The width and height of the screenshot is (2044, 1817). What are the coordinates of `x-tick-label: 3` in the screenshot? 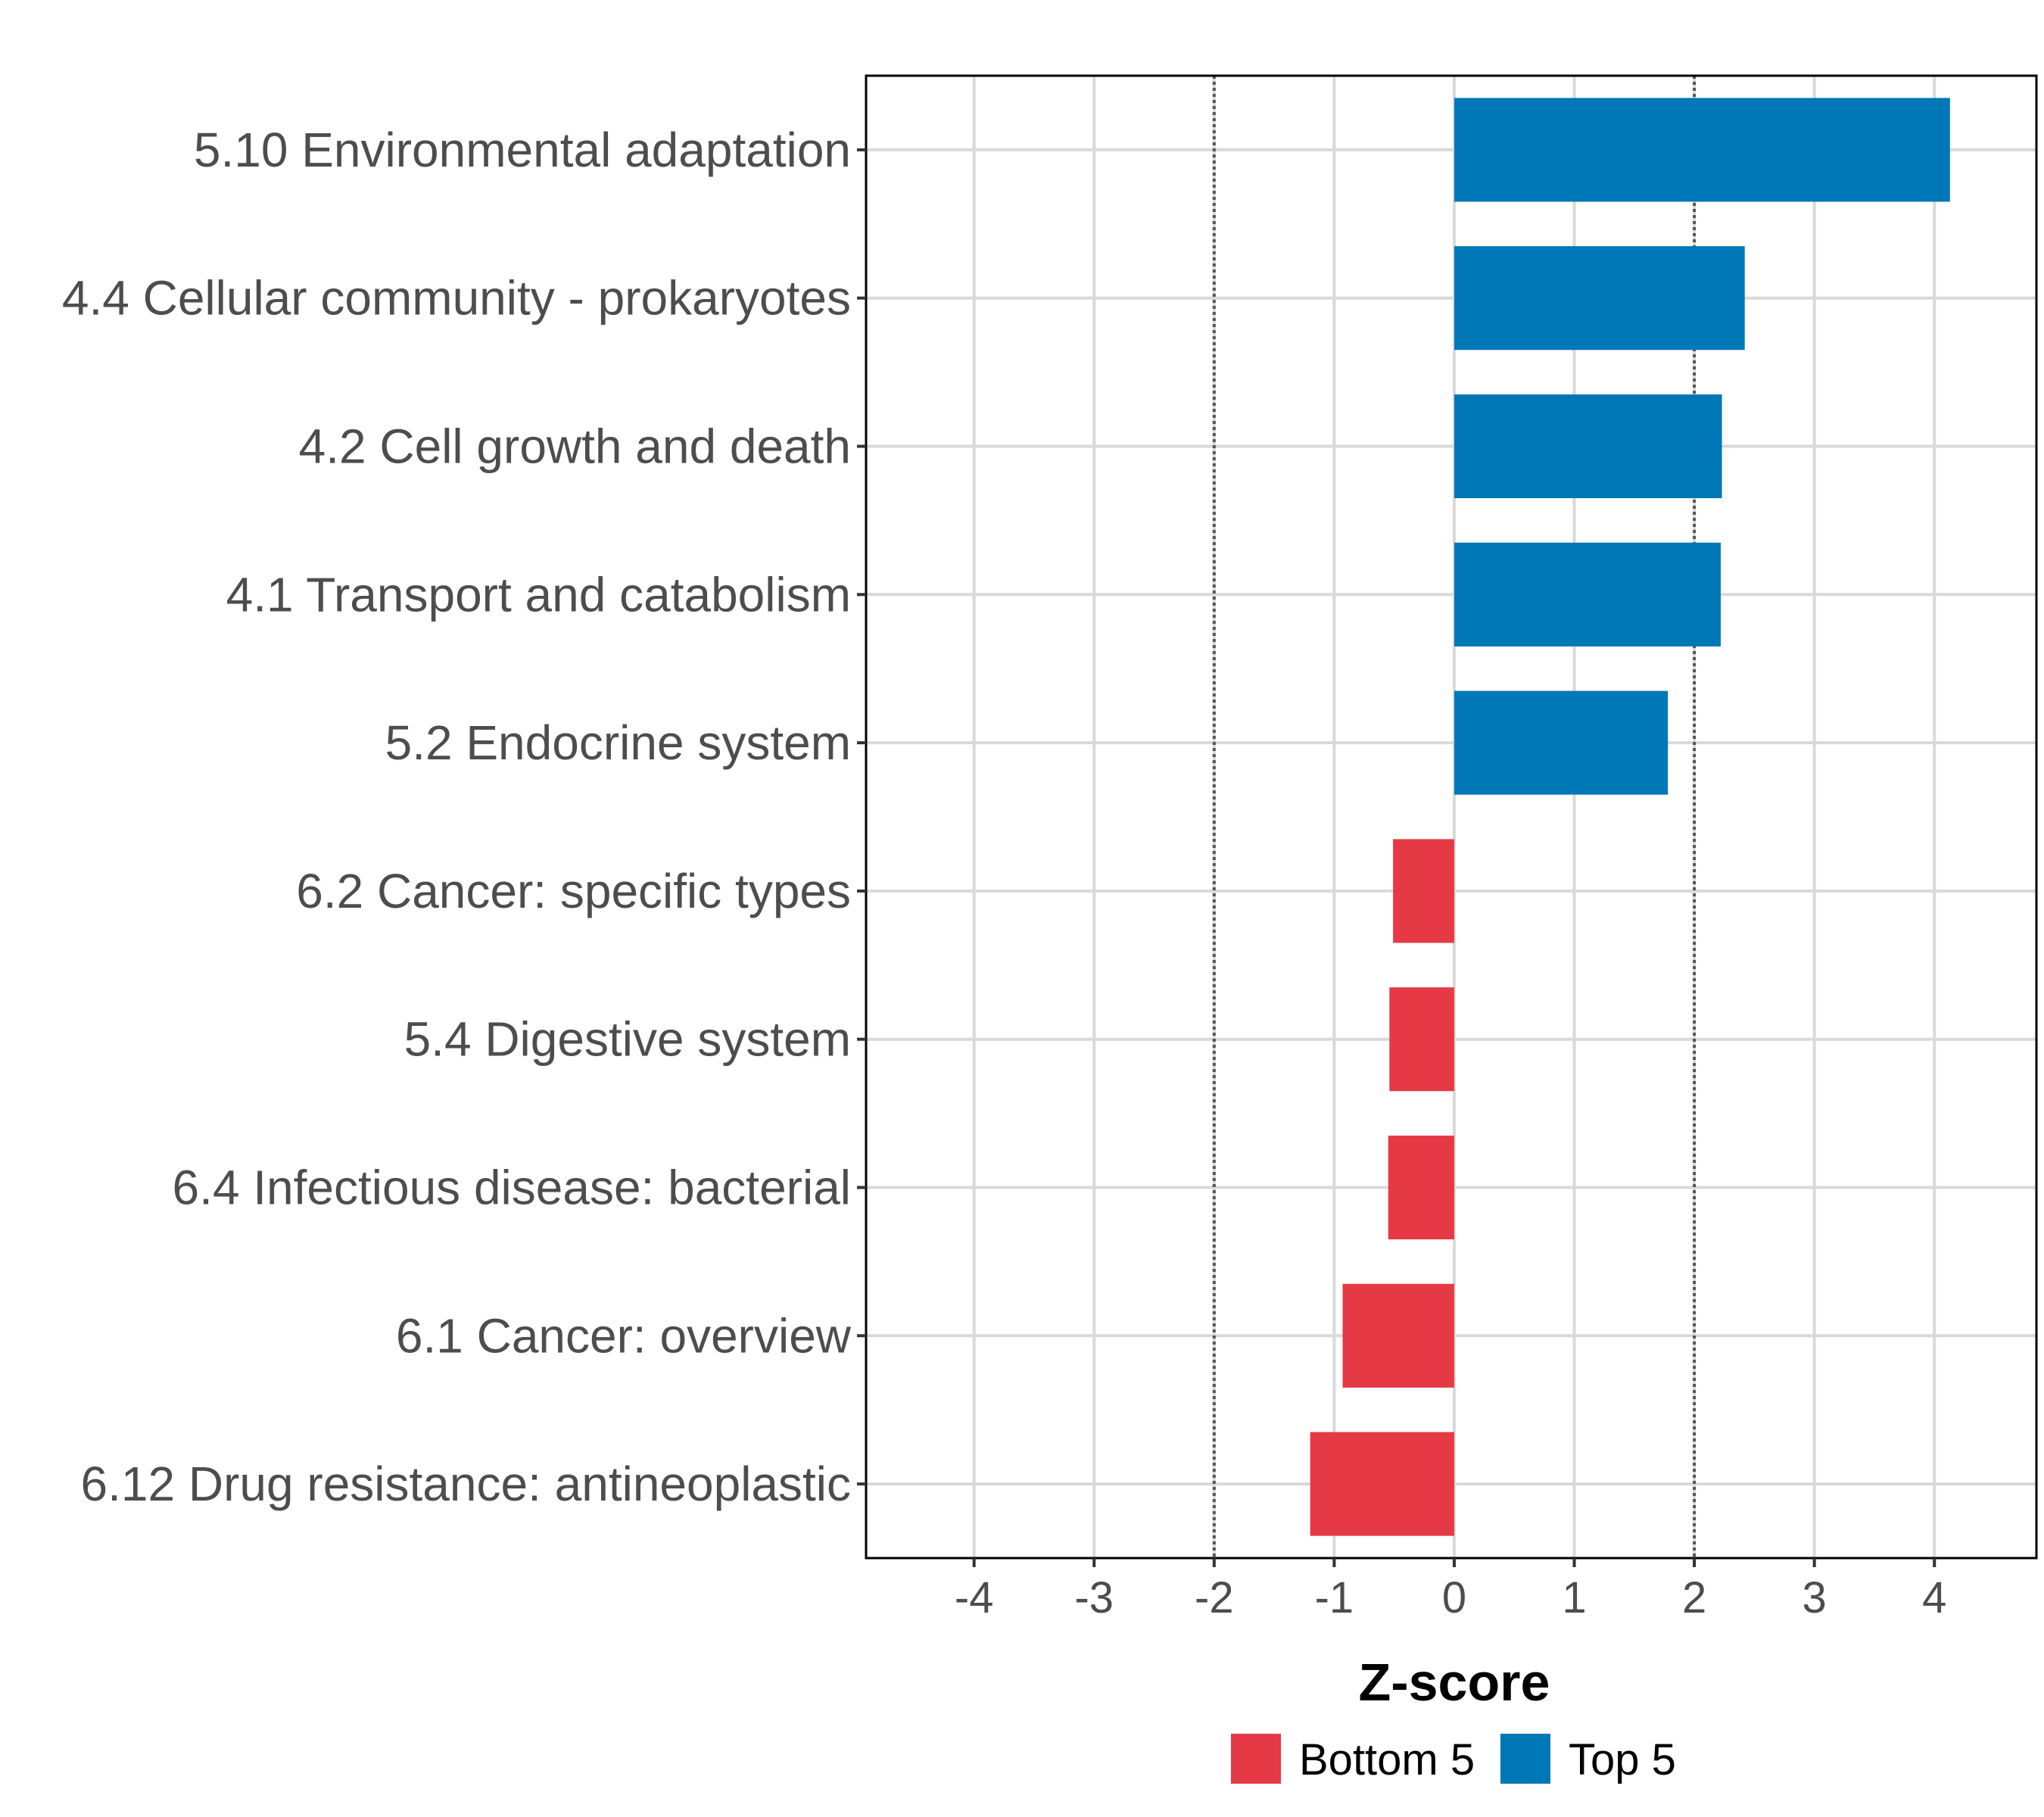 It's located at (1815, 1597).